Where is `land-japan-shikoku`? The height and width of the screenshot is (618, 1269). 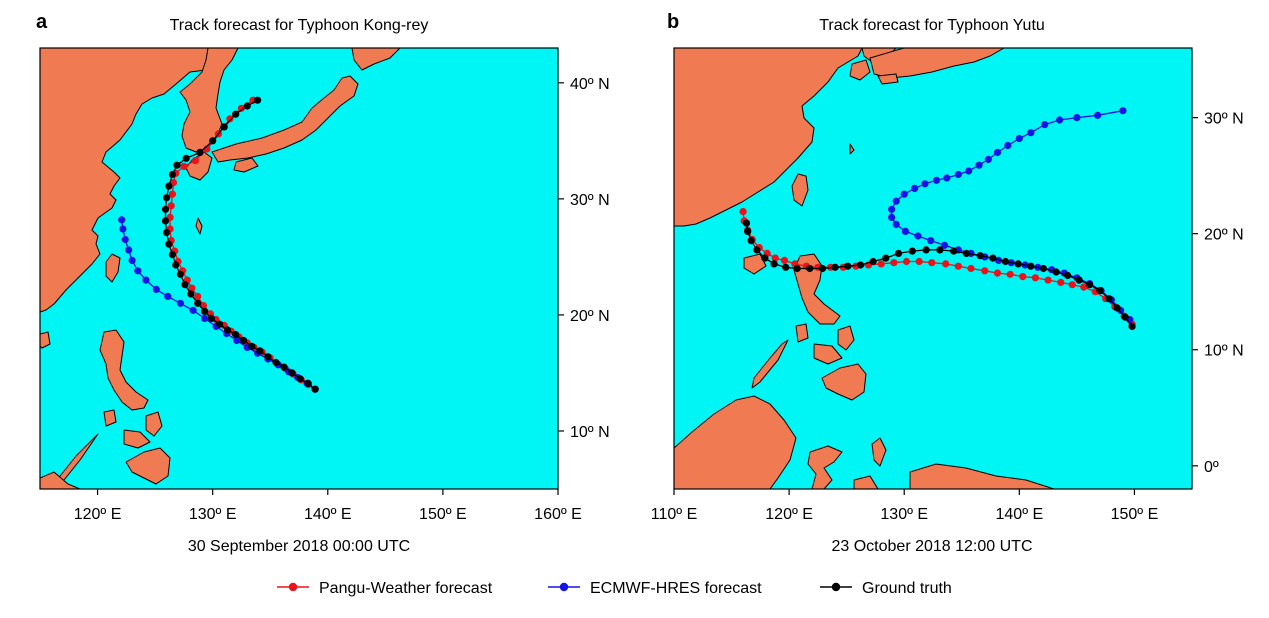 land-japan-shikoku is located at coordinates (246, 165).